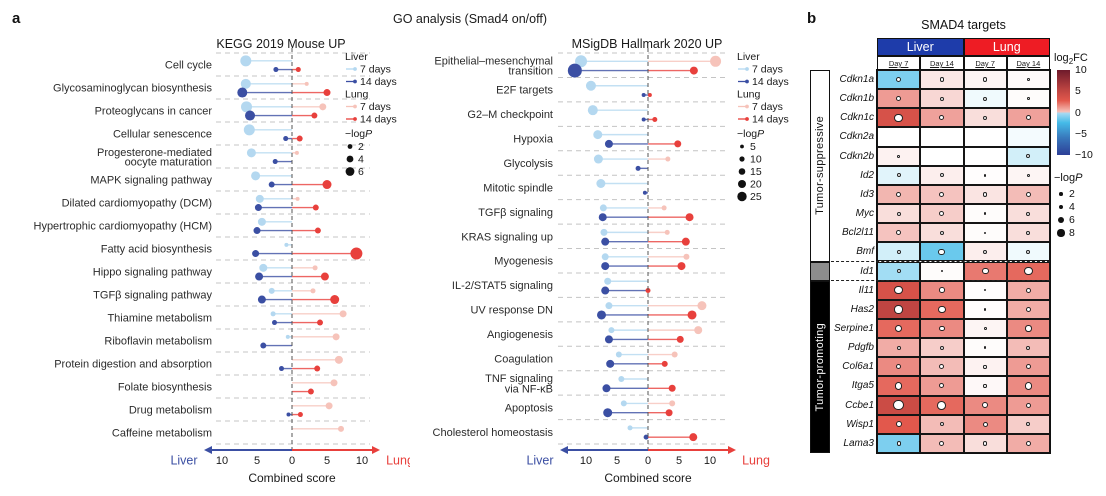 The width and height of the screenshot is (1106, 496). Describe the element at coordinates (539, 461) in the screenshot. I see `axis-label-liver: Liver` at that location.